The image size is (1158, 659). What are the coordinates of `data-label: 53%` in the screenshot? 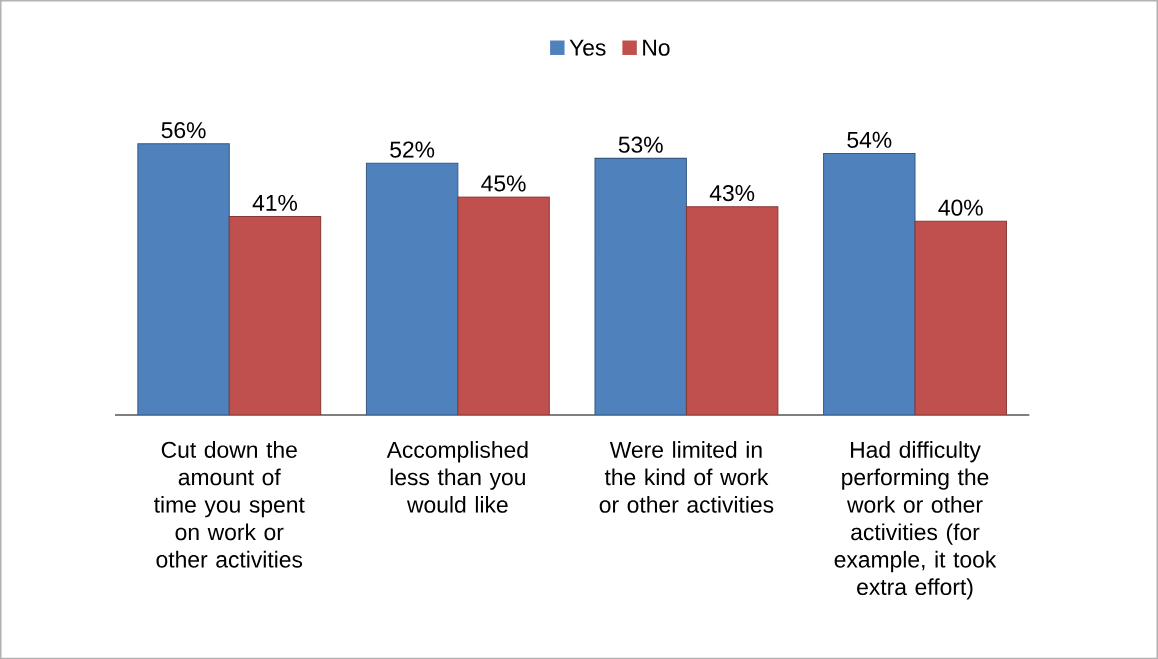 It's located at (640, 144).